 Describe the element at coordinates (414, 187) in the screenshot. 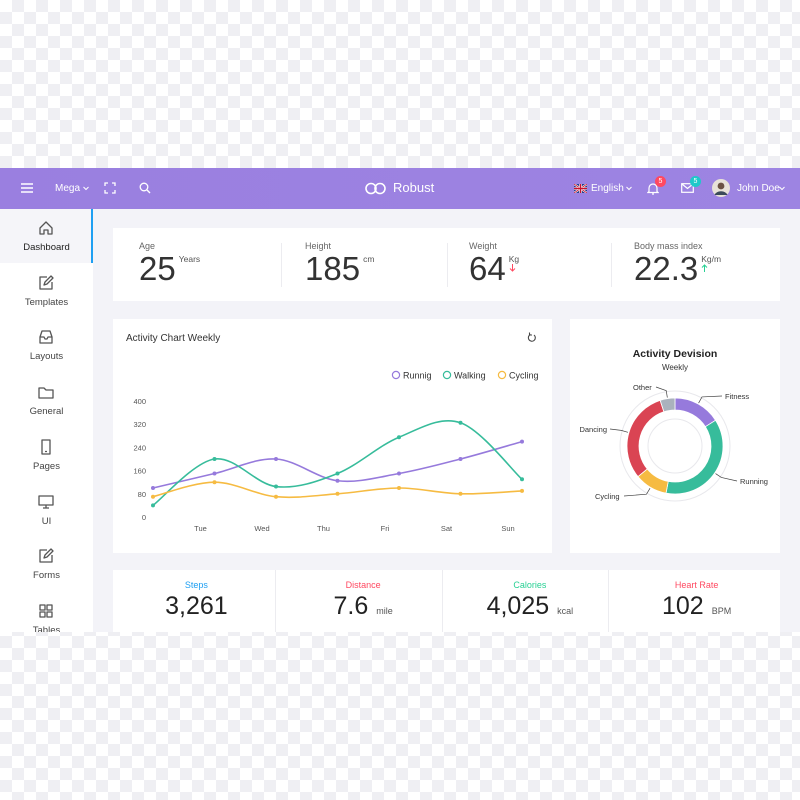

I see `brand-name: Robust` at that location.